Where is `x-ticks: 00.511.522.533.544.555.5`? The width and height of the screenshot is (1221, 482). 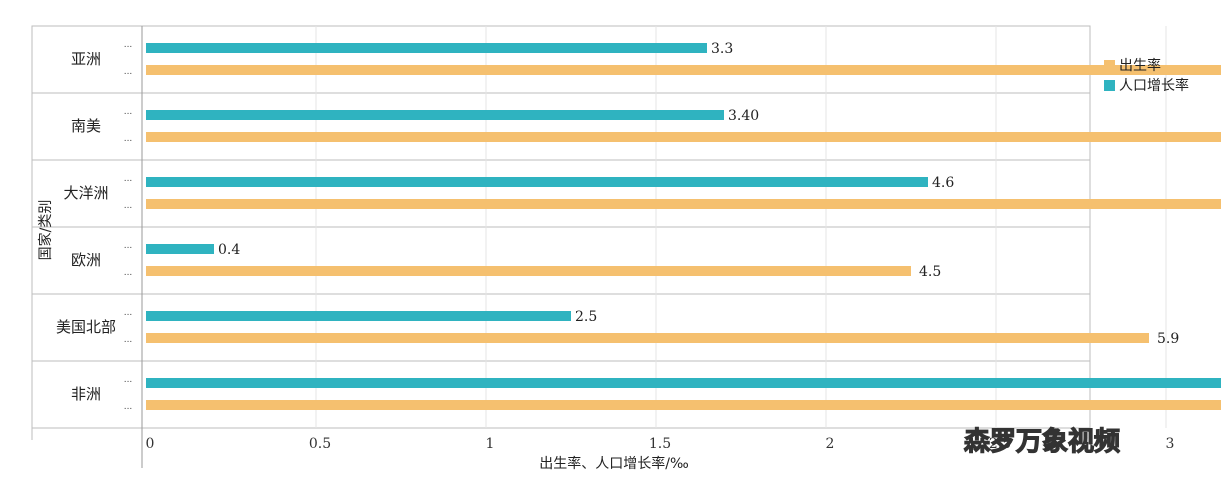 x-ticks: 00.511.522.533.544.555.5 is located at coordinates (660, 444).